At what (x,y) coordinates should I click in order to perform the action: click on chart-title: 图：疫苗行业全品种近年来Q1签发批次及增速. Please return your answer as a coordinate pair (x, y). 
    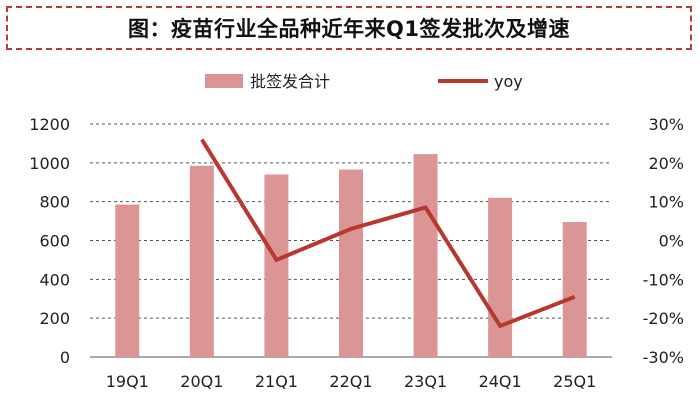
    Looking at the image, I should click on (349, 29).